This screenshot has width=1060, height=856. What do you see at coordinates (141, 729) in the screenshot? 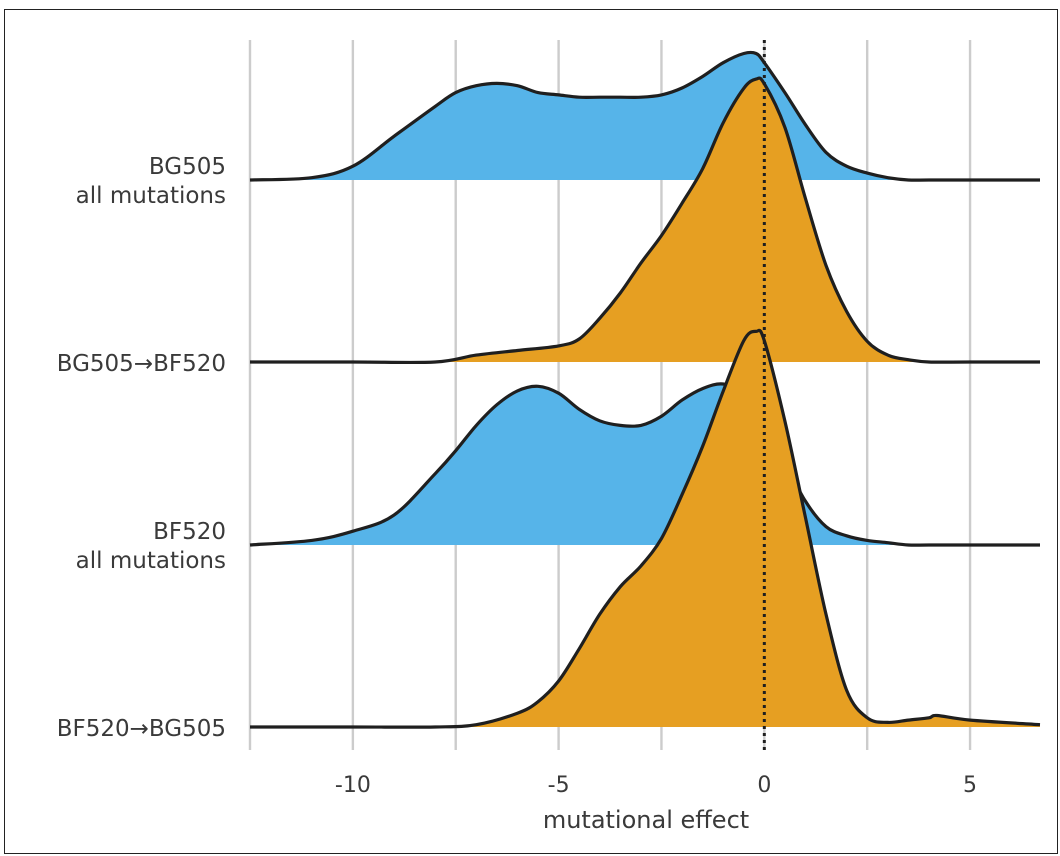
I see `row-label: BF520→BG505` at bounding box center [141, 729].